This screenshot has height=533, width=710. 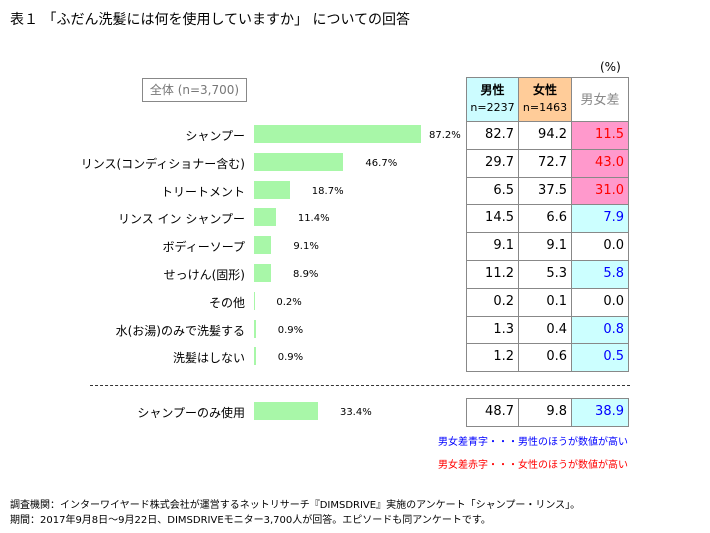 I want to click on category-label: 洗髪はしない, so click(x=208, y=358).